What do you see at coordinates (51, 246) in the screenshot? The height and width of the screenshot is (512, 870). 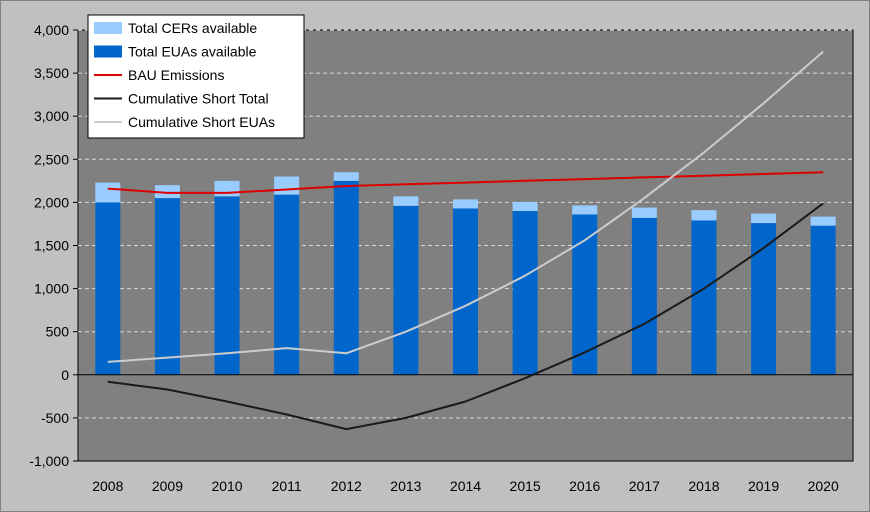 I see `y-tick-label: 1,500` at bounding box center [51, 246].